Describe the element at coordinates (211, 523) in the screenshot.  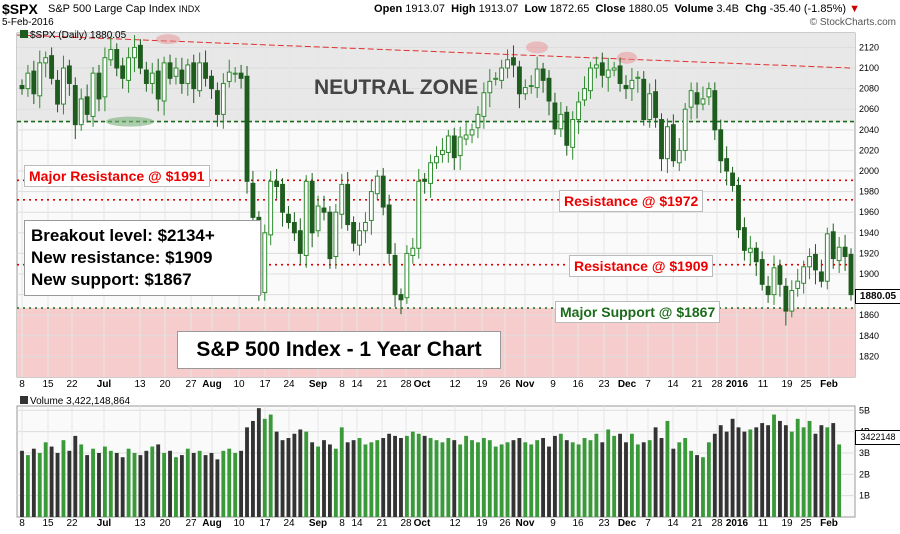
I see `x-tick-label: Aug` at that location.